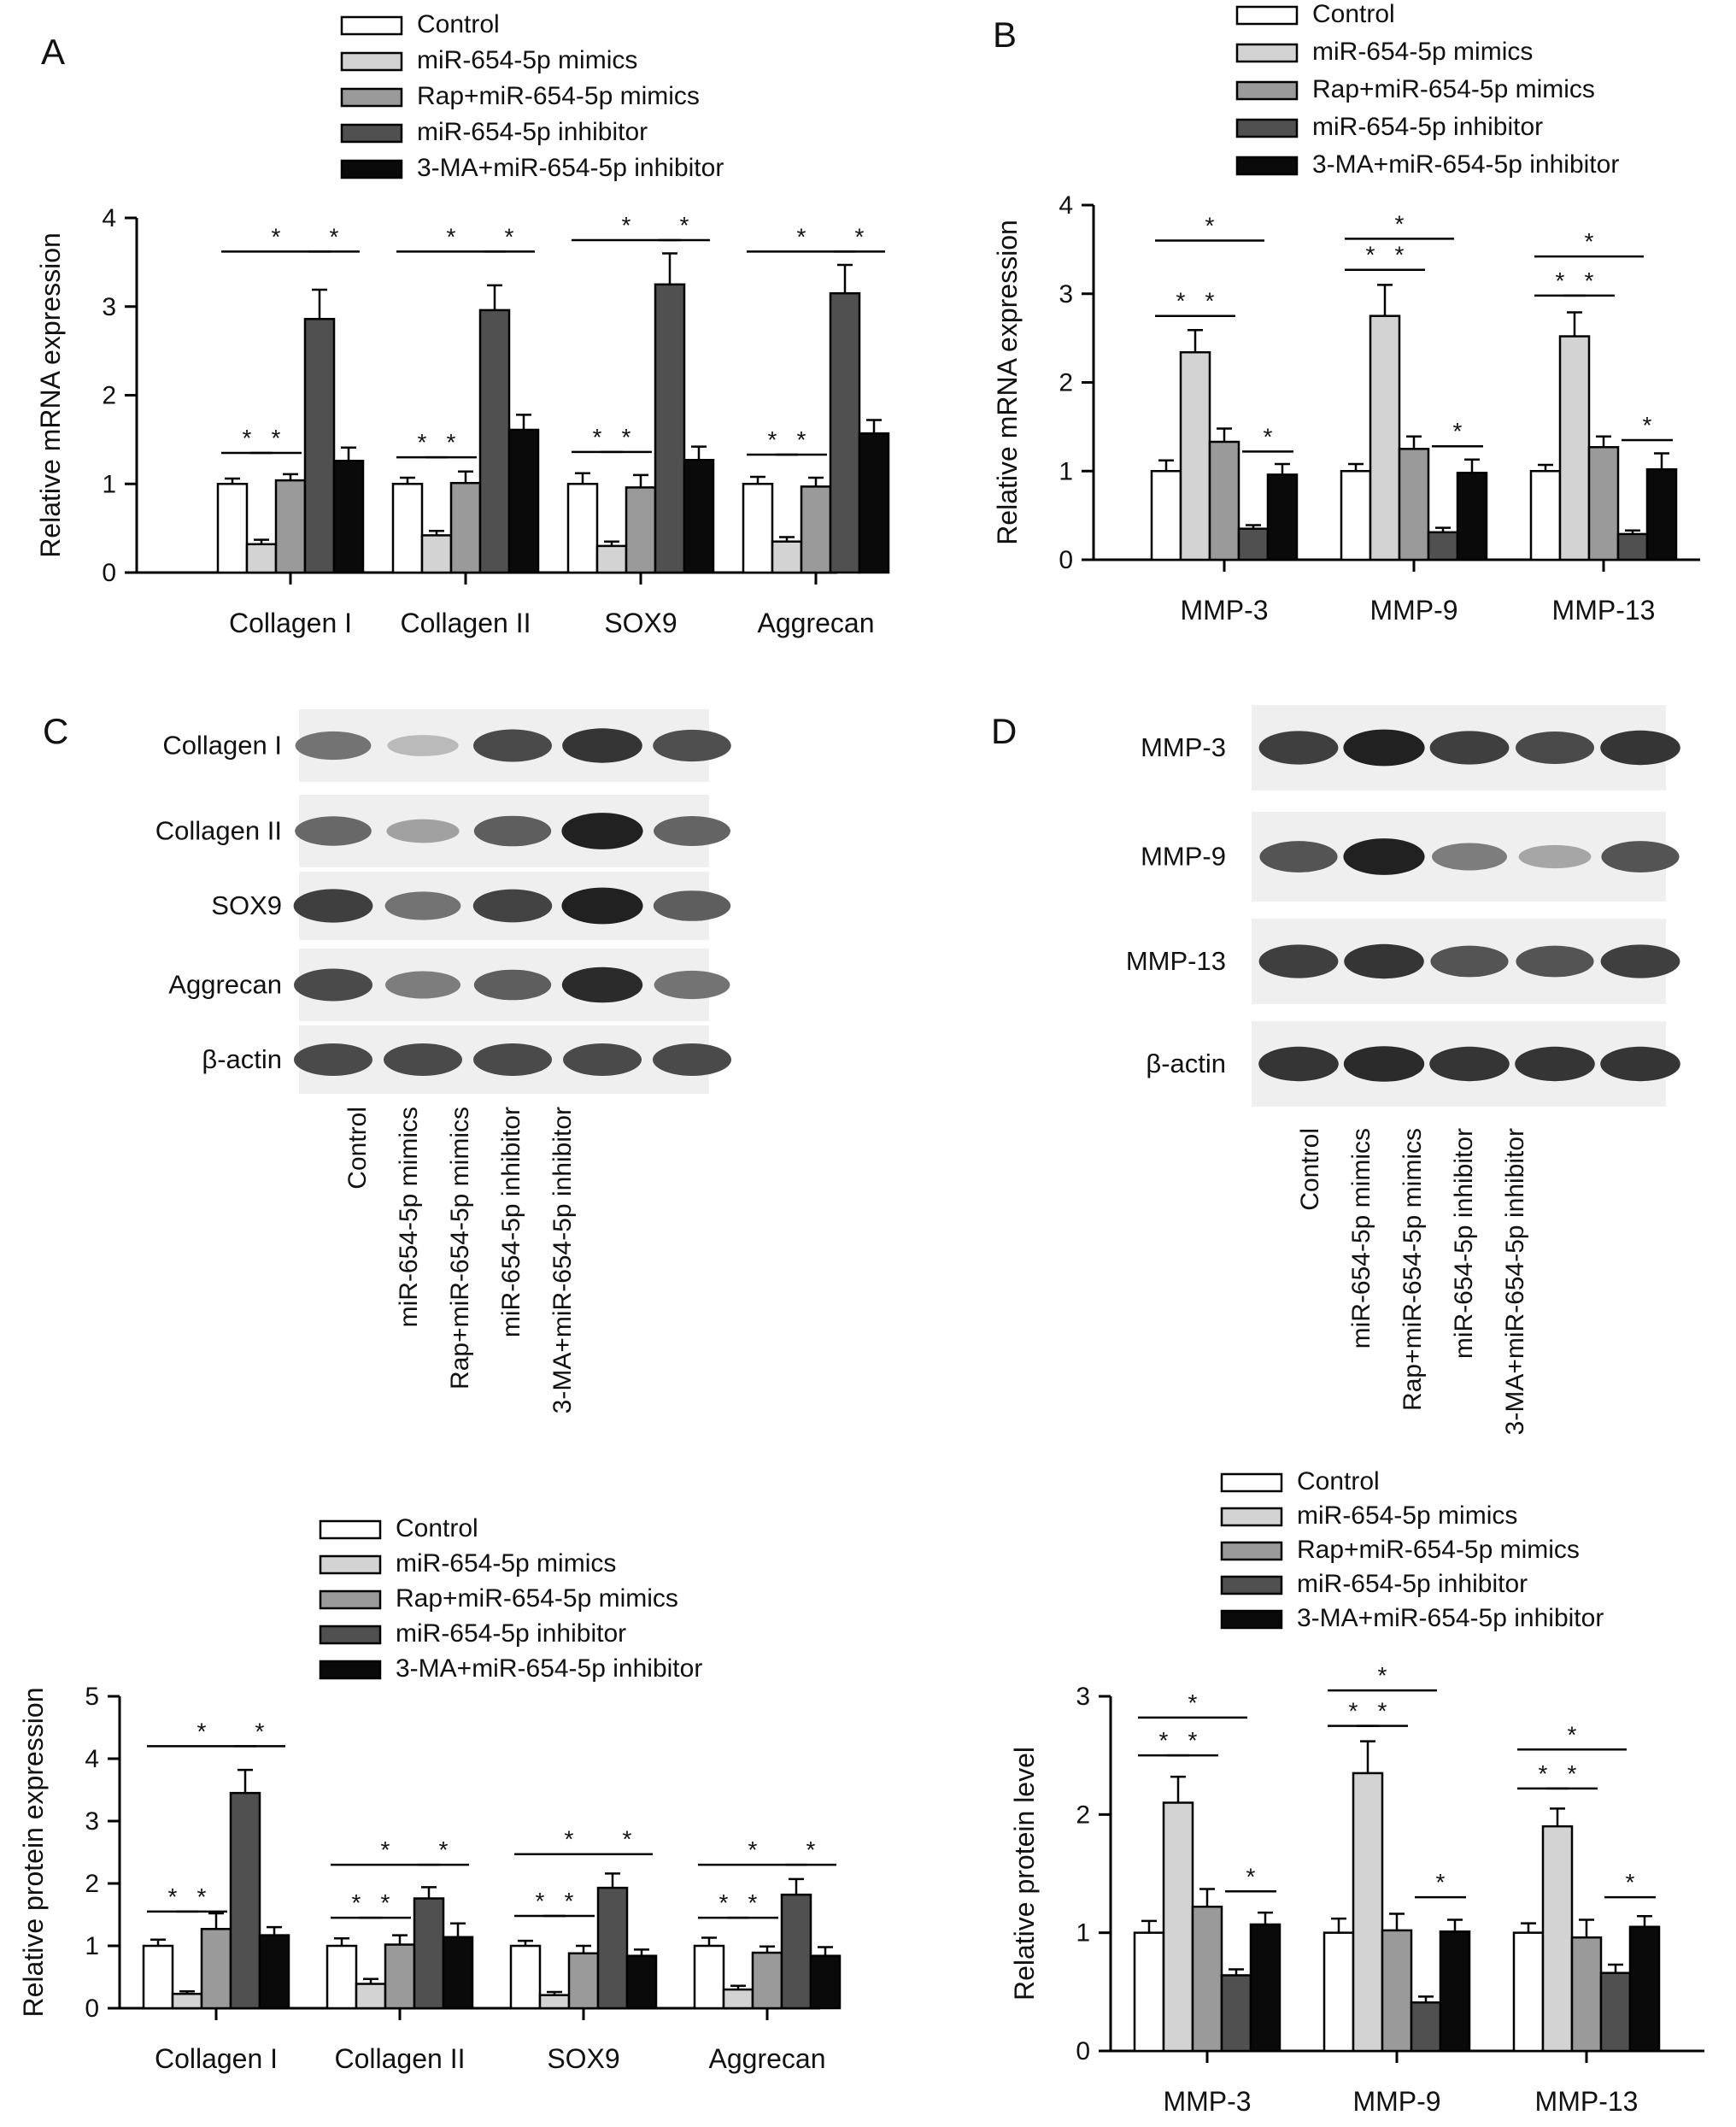  I want to click on legend-label: miR-654-5p inhibitor, so click(1427, 127).